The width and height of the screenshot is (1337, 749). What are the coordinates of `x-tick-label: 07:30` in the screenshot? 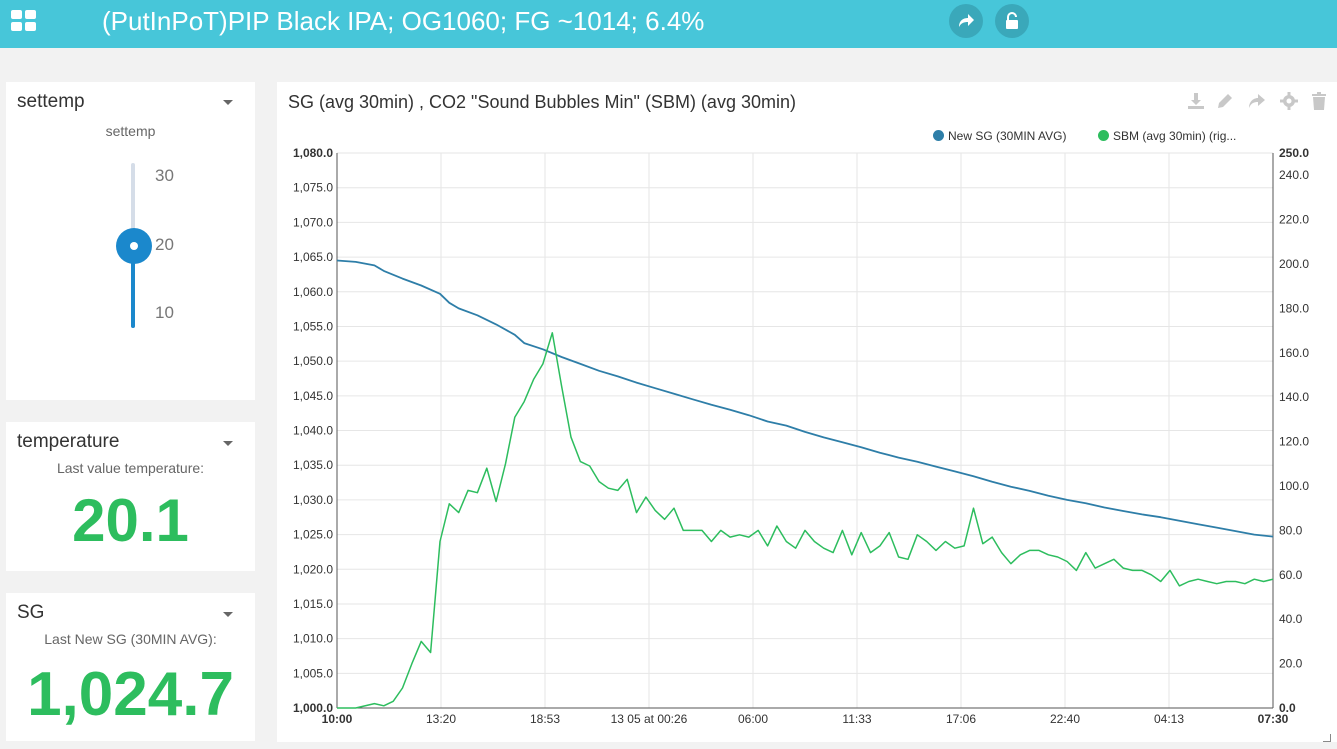 It's located at (1273, 719).